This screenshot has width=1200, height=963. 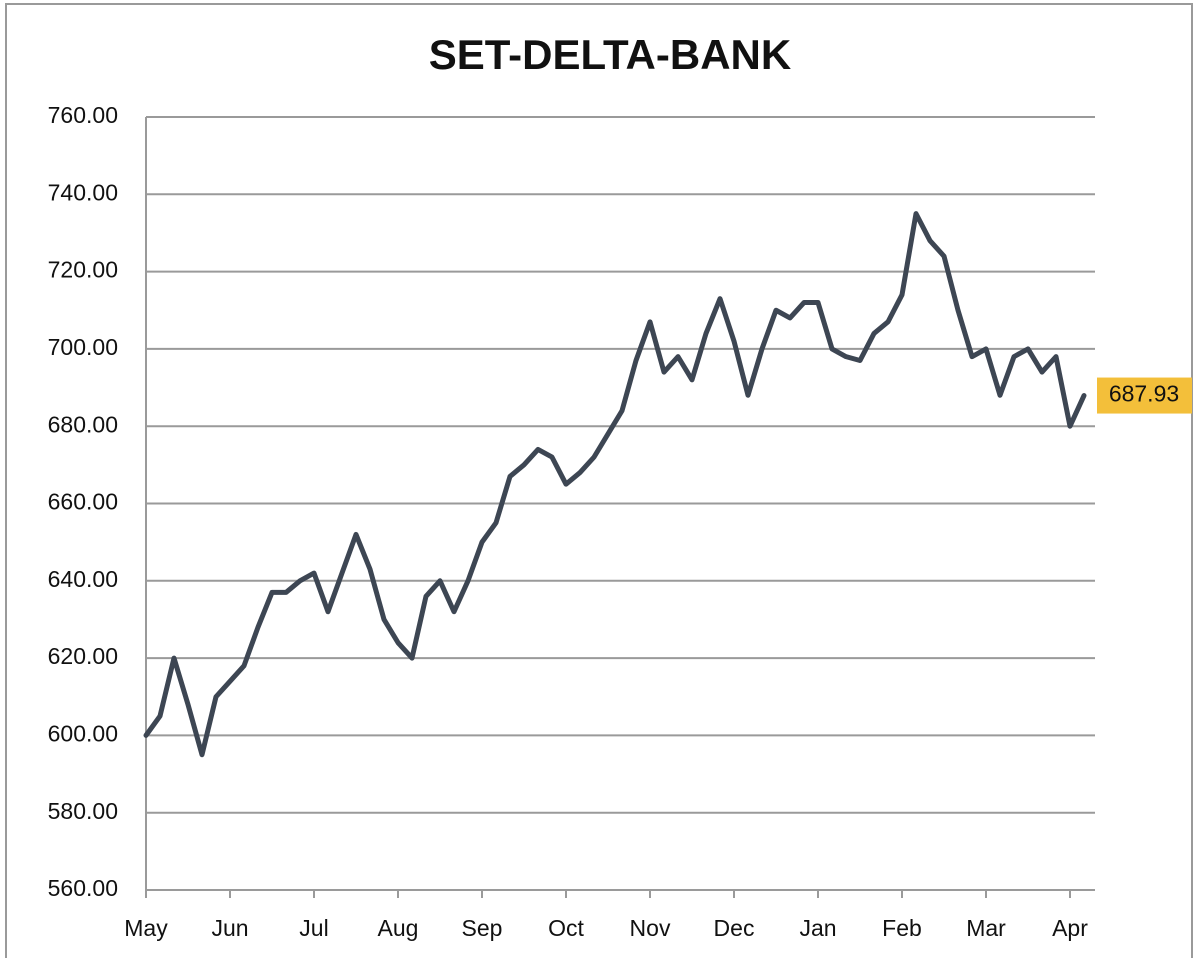 I want to click on x-tick-label: May, so click(x=146, y=928).